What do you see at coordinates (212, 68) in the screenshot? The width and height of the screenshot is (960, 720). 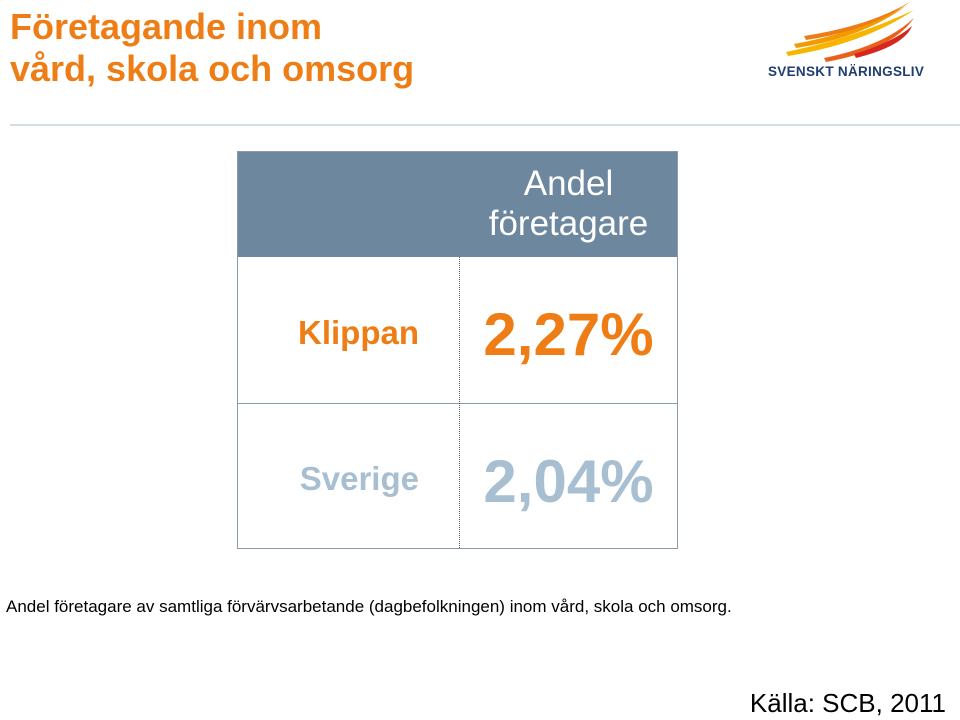 I see `title-line-2: vård, skola och omsorg` at bounding box center [212, 68].